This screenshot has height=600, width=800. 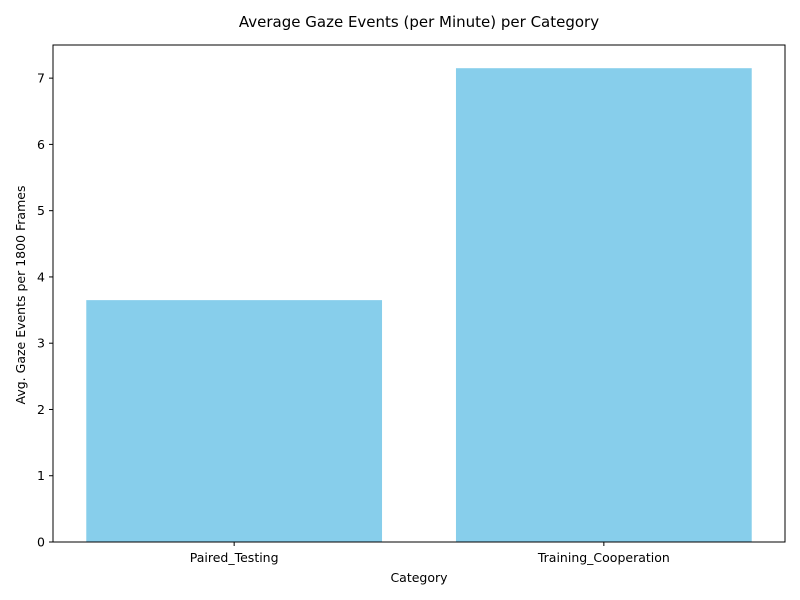 What do you see at coordinates (41, 475) in the screenshot?
I see `y-tick-label: 1` at bounding box center [41, 475].